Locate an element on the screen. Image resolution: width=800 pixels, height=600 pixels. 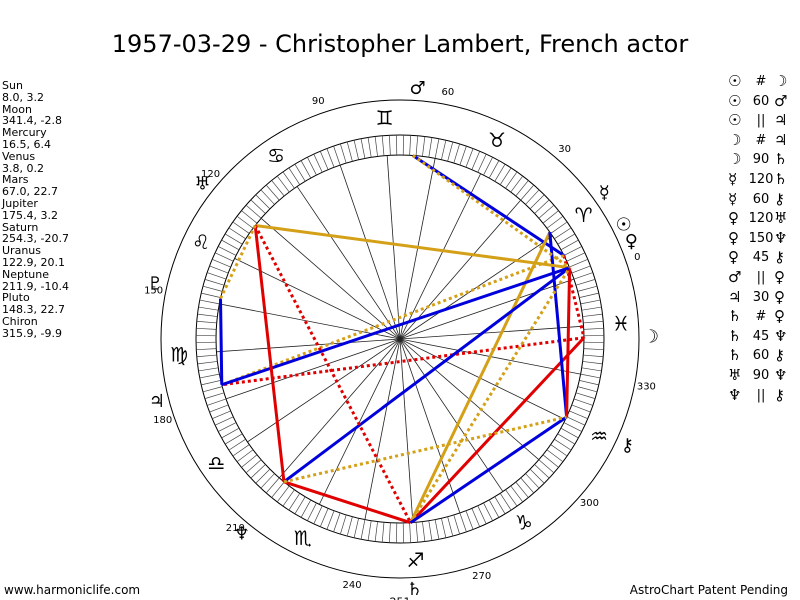
planet-name: Chiron is located at coordinates (20, 321).